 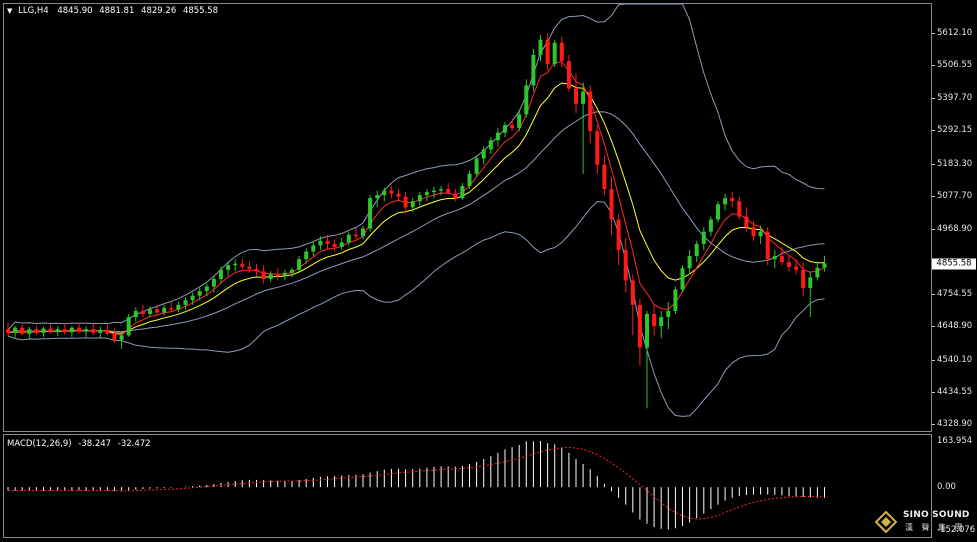 What do you see at coordinates (955, 326) in the screenshot?
I see `price-tick-label: 4648.90` at bounding box center [955, 326].